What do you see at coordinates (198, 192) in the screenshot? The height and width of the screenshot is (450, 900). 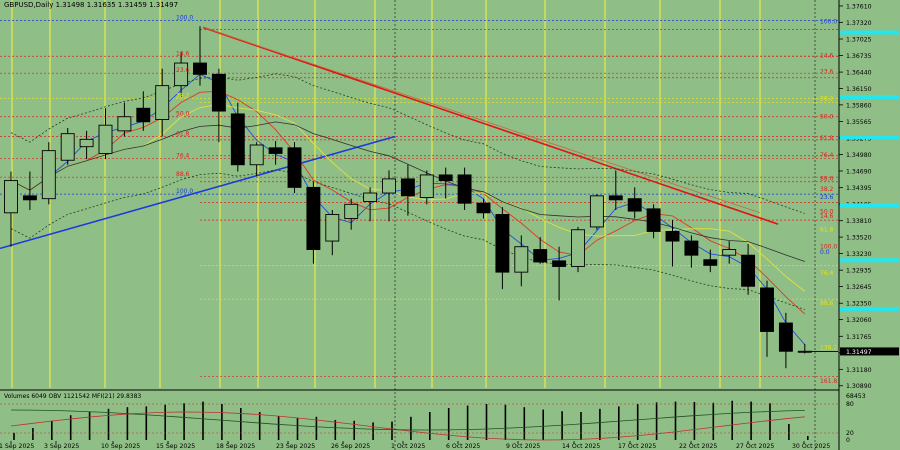 I see `support-trendline` at bounding box center [198, 192].